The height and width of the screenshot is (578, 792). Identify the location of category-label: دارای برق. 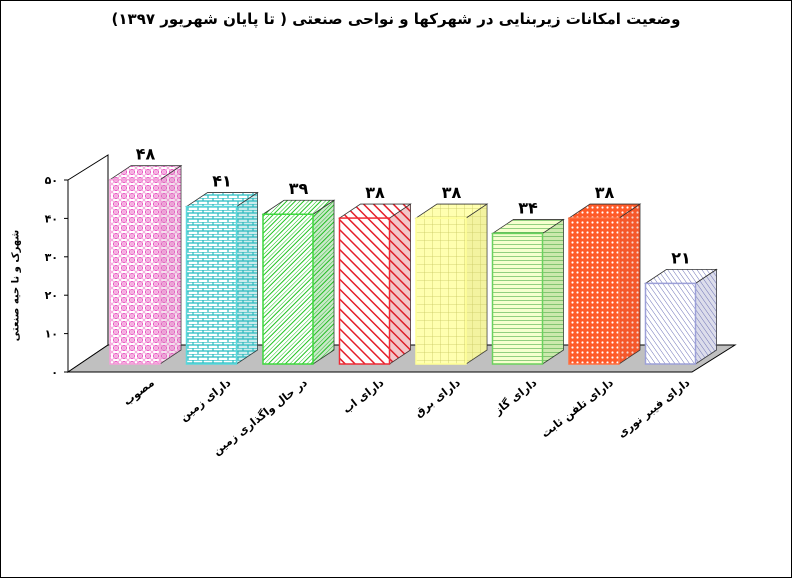
(437, 398).